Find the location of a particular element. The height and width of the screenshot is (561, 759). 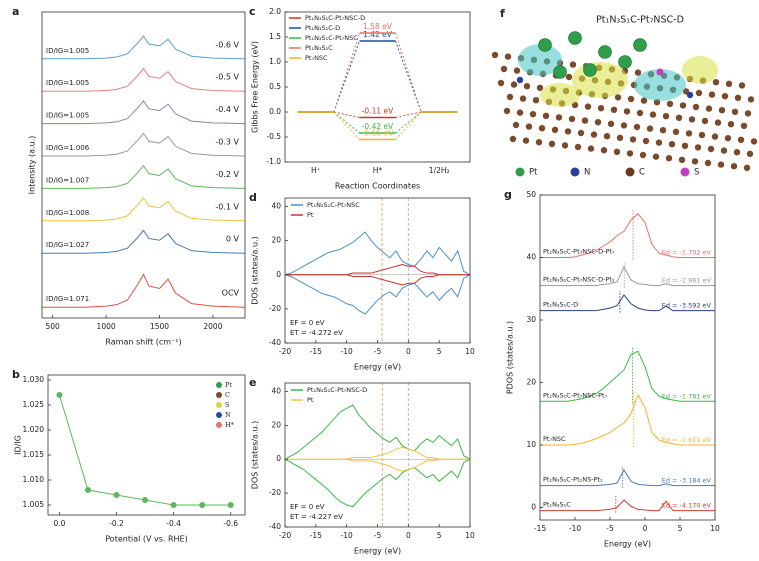

atom-label: N is located at coordinates (587, 173).